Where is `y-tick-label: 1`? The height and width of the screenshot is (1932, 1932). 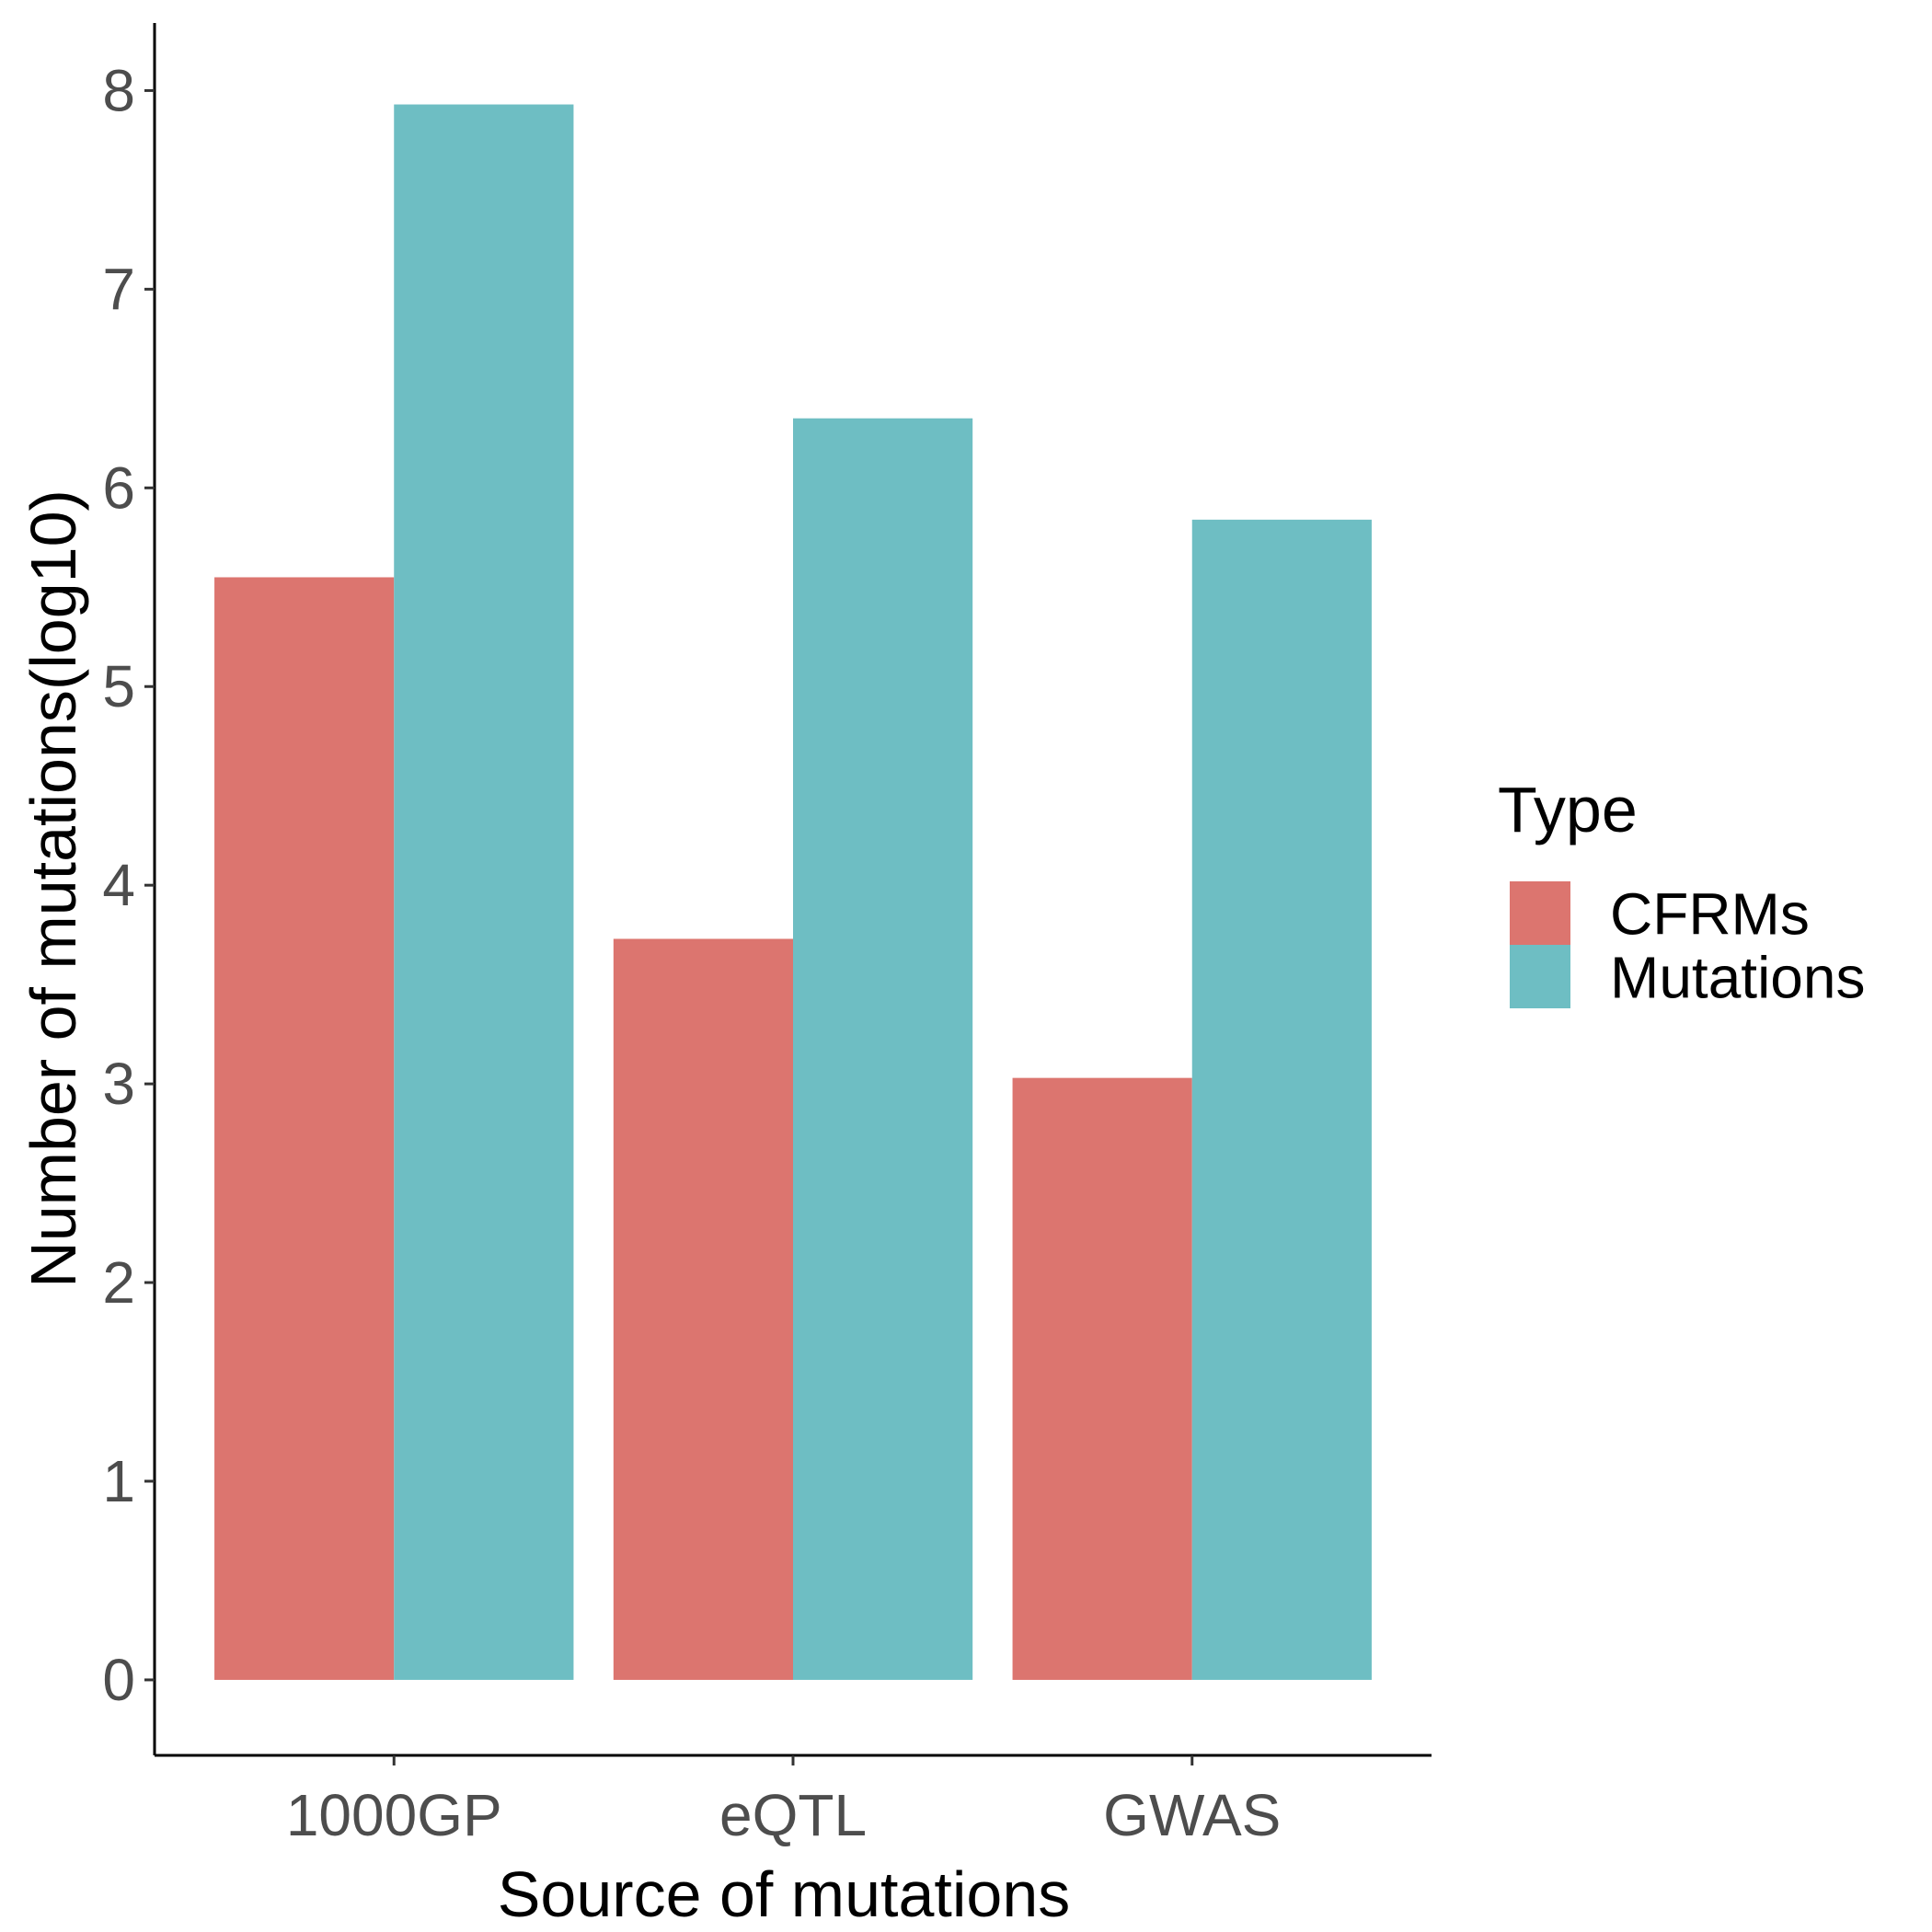 y-tick-label: 1 is located at coordinates (118, 1481).